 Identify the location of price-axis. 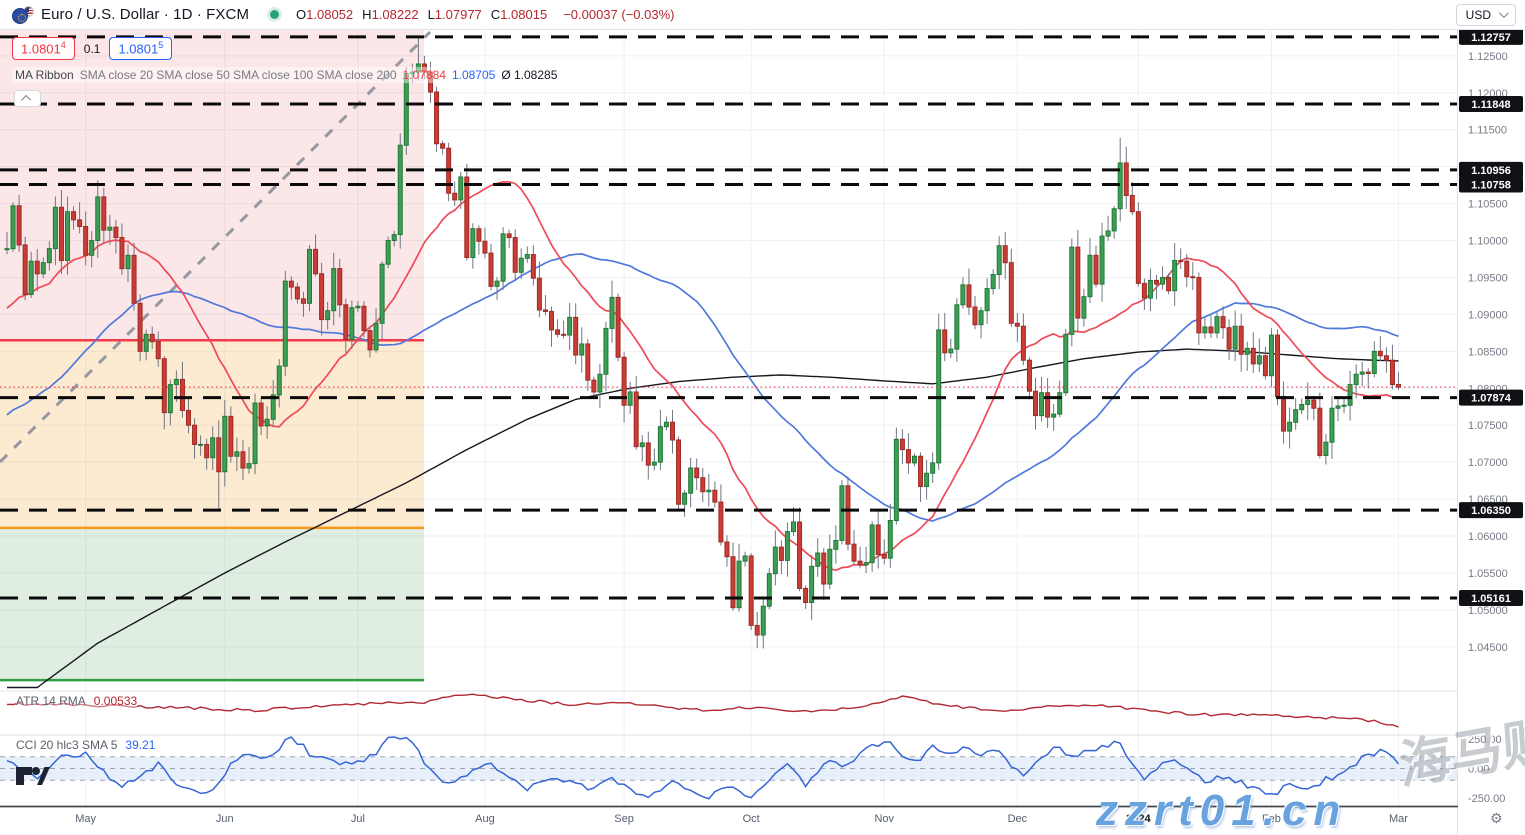
(1491, 432).